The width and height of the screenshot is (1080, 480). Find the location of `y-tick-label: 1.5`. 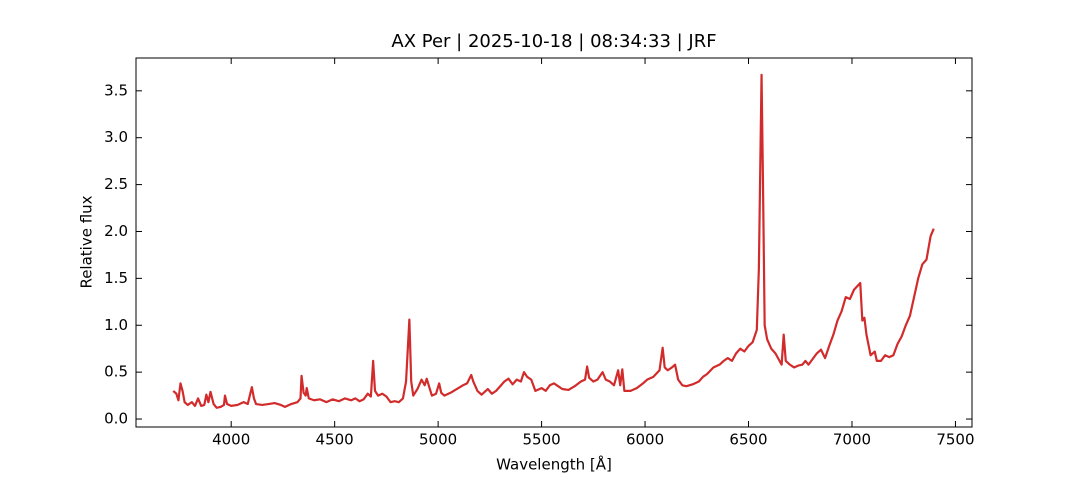

y-tick-label: 1.5 is located at coordinates (116, 278).